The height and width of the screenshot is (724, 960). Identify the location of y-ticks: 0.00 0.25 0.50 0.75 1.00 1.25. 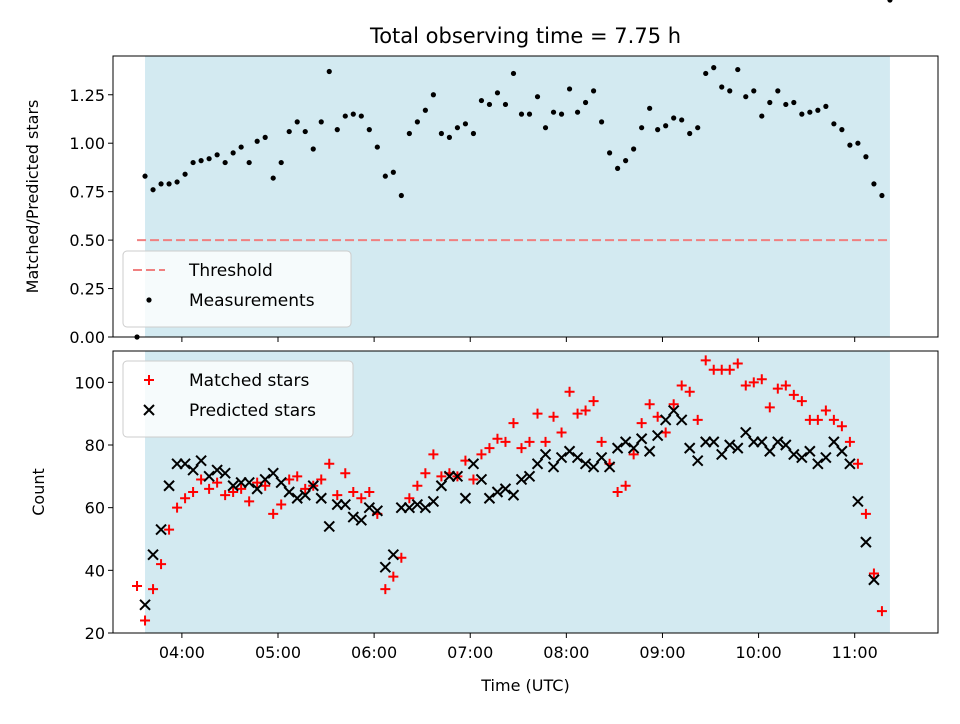
(91, 216).